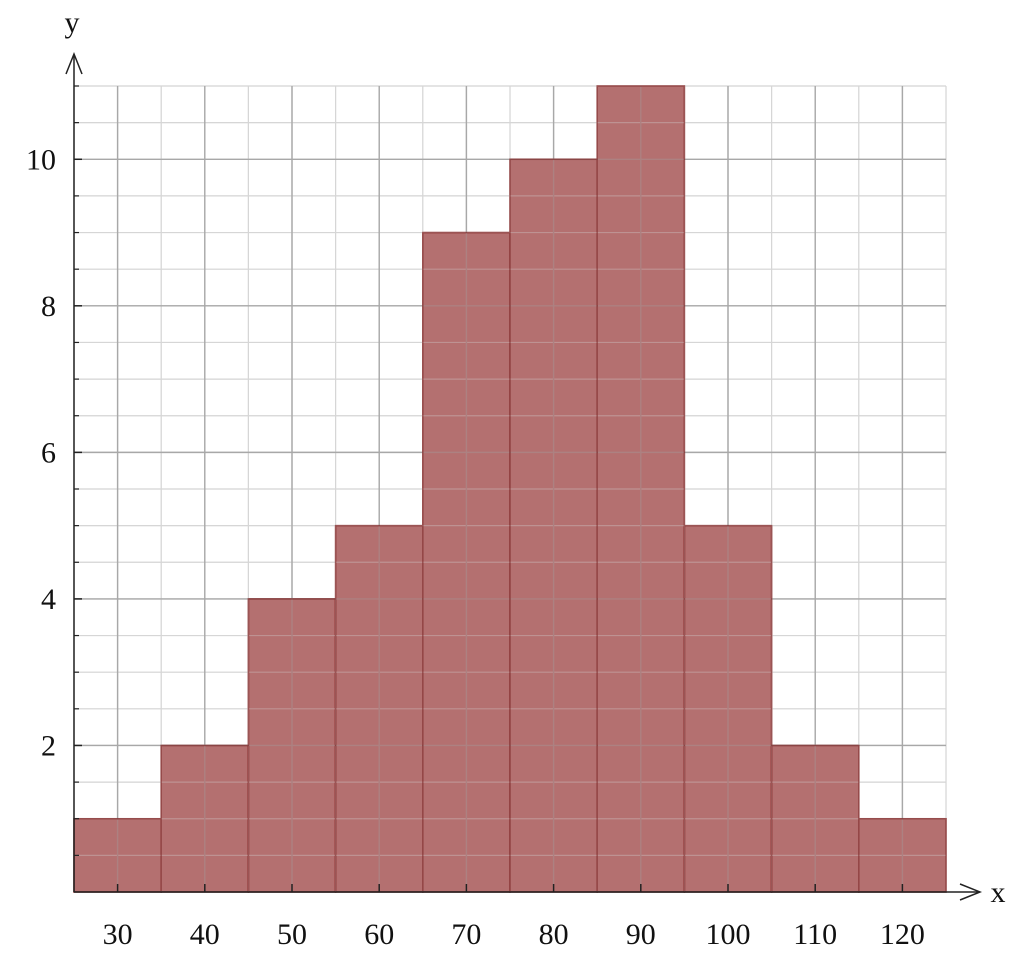 The width and height of the screenshot is (1024, 965). I want to click on y-arrow, so click(74, 63).